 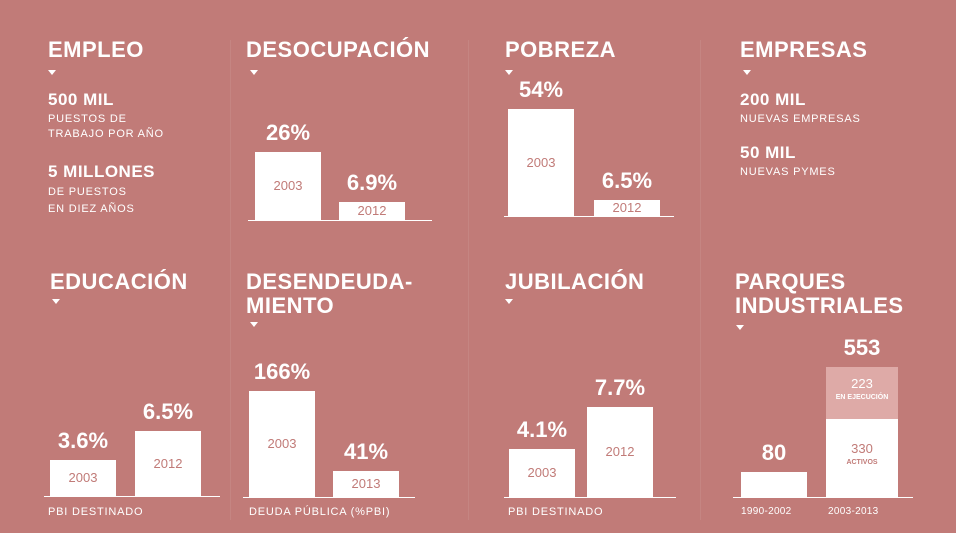 What do you see at coordinates (541, 89) in the screenshot?
I see `pobreza-value-2003: 54%` at bounding box center [541, 89].